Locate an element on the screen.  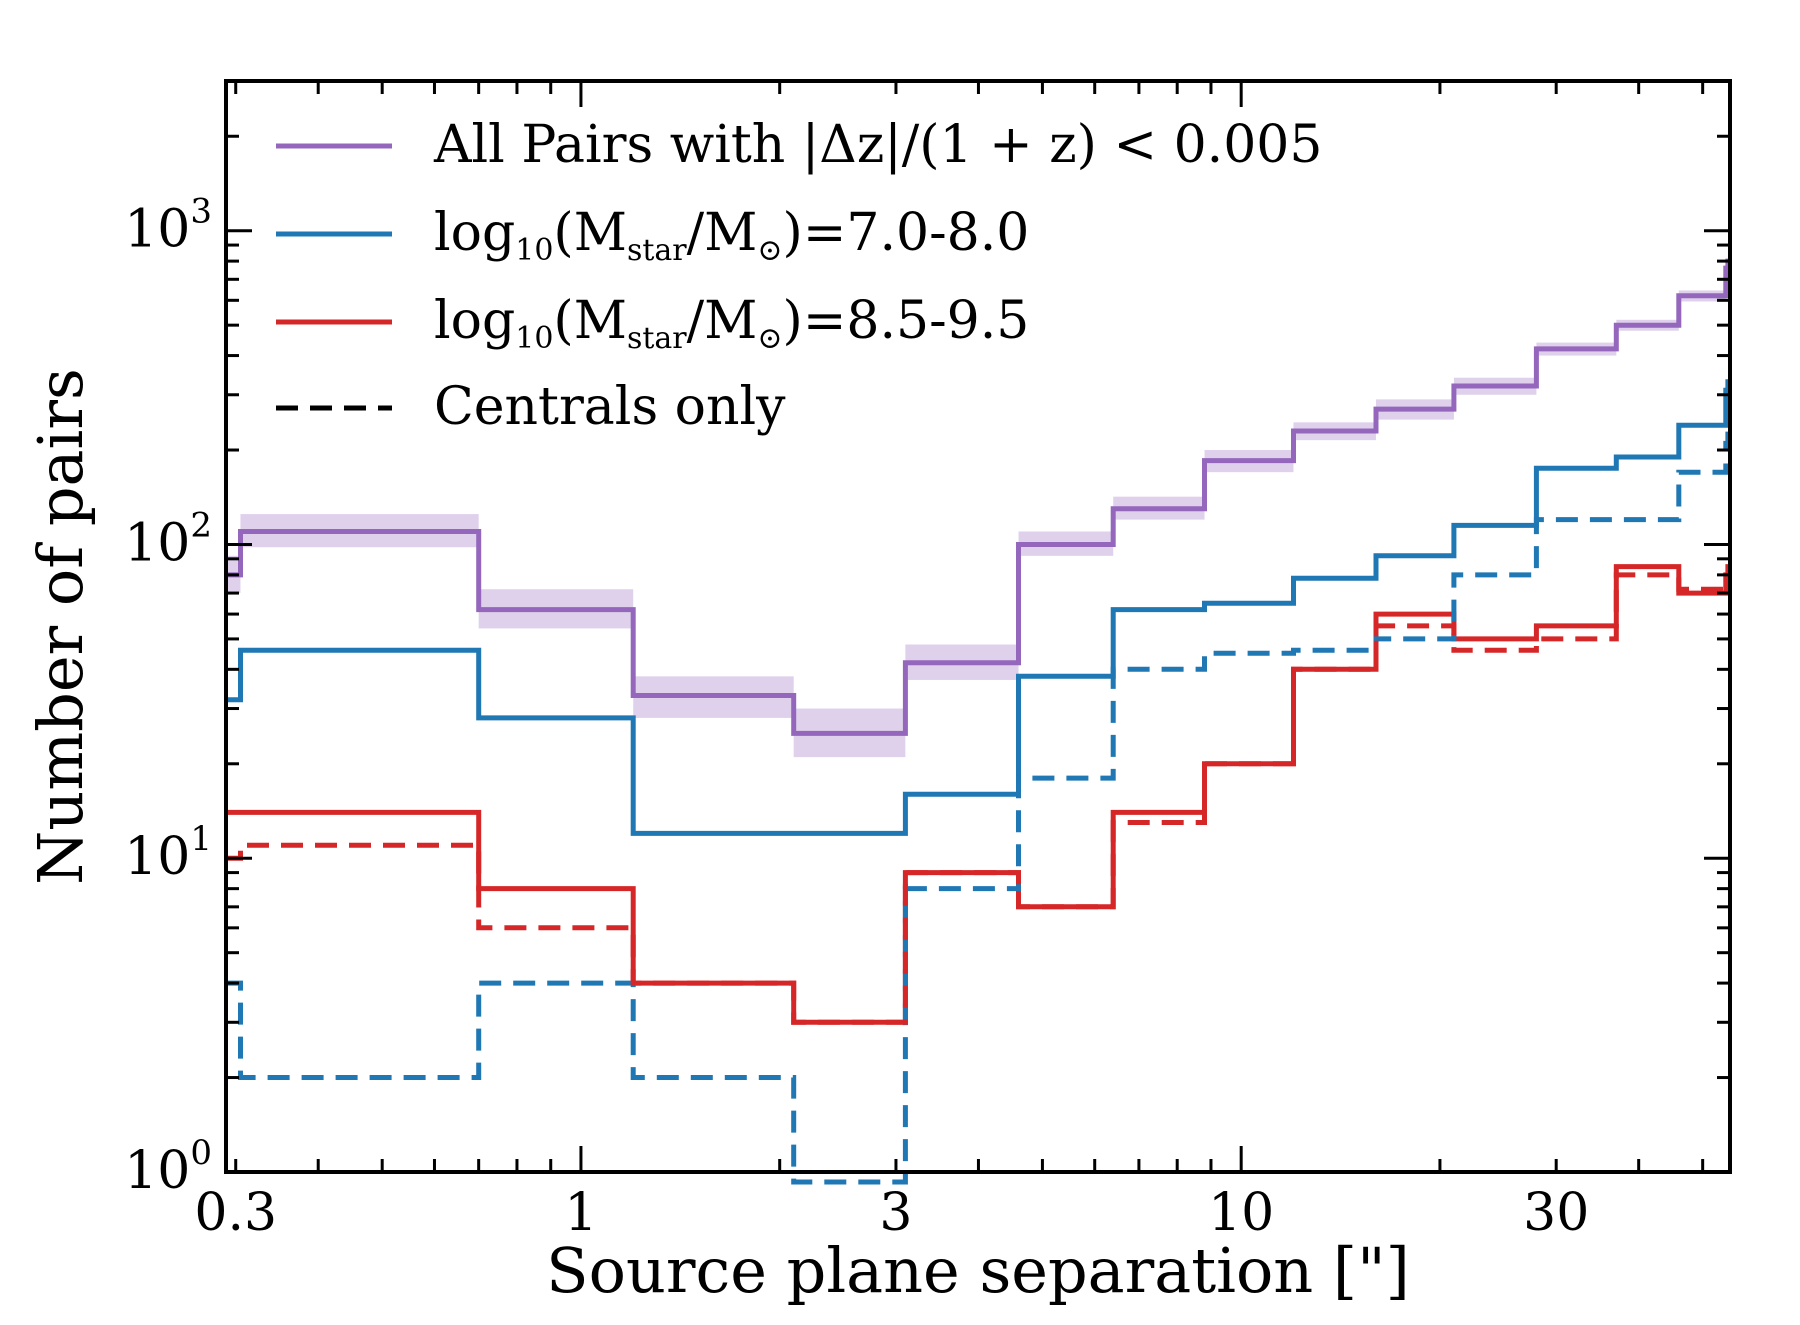
x-tick-label: 10 is located at coordinates (1241, 1213).